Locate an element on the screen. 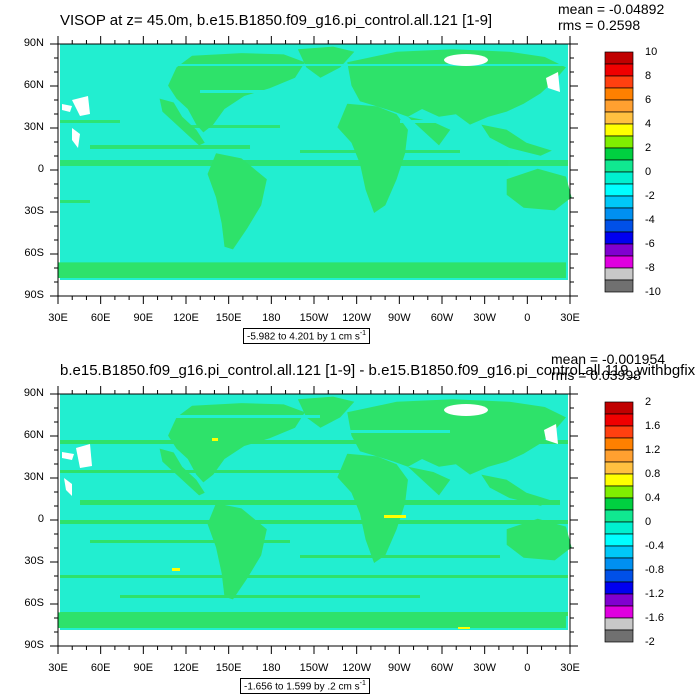 Image resolution: width=700 pixels, height=700 pixels. panel-1-field-streaks is located at coordinates (314, 161).